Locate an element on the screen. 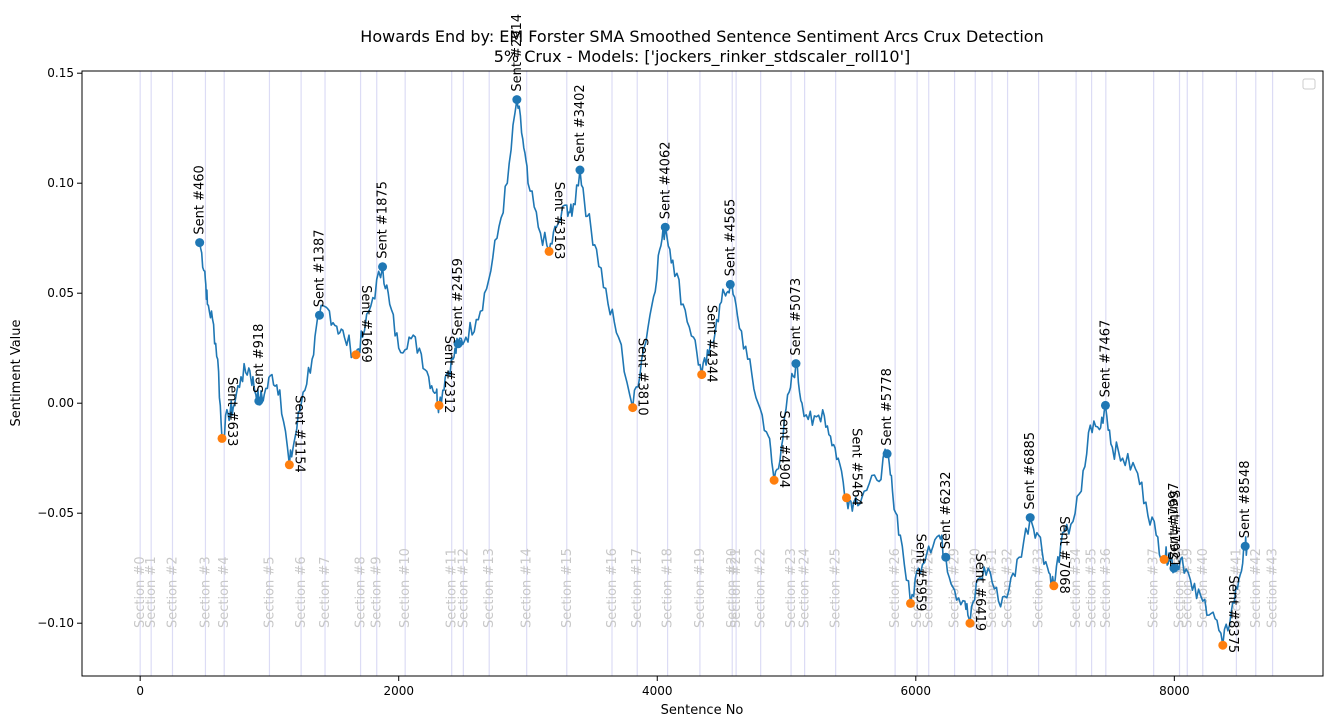 The height and width of the screenshot is (728, 1331). section-label: Section #42 is located at coordinates (1256, 588).